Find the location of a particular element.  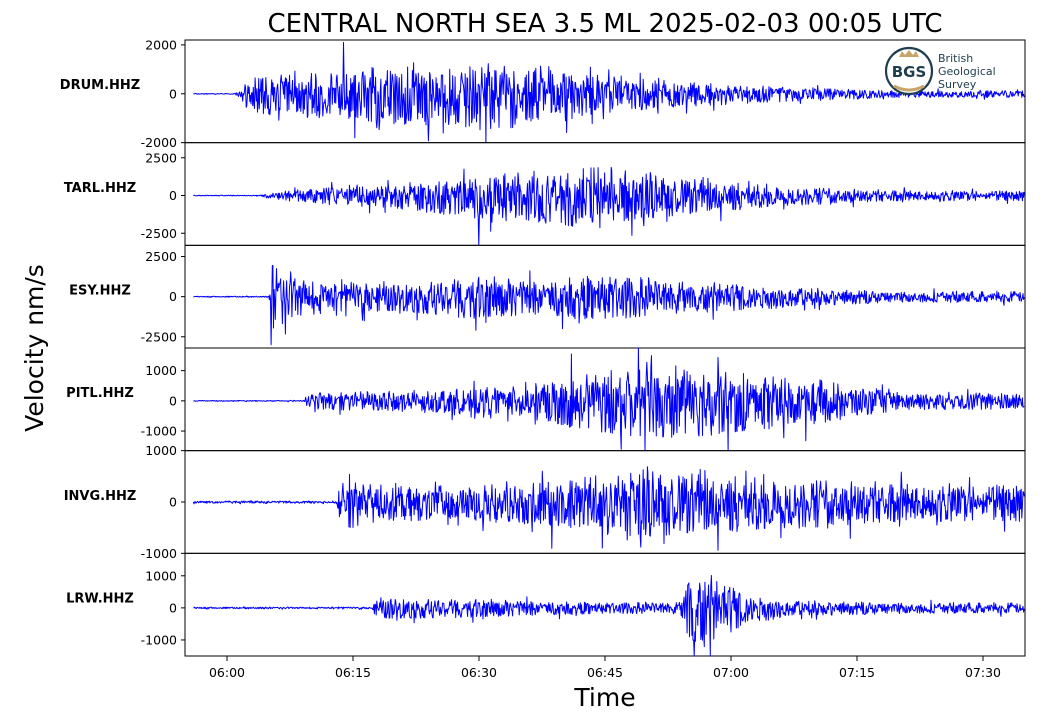

panel-frame is located at coordinates (605, 604).